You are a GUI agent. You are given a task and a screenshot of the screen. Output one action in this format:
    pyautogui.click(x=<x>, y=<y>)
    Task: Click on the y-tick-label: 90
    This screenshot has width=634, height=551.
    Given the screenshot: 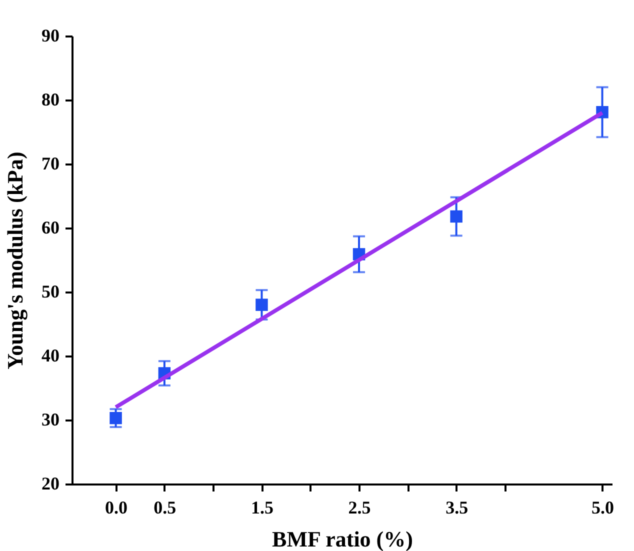 What is the action you would take?
    pyautogui.click(x=51, y=36)
    